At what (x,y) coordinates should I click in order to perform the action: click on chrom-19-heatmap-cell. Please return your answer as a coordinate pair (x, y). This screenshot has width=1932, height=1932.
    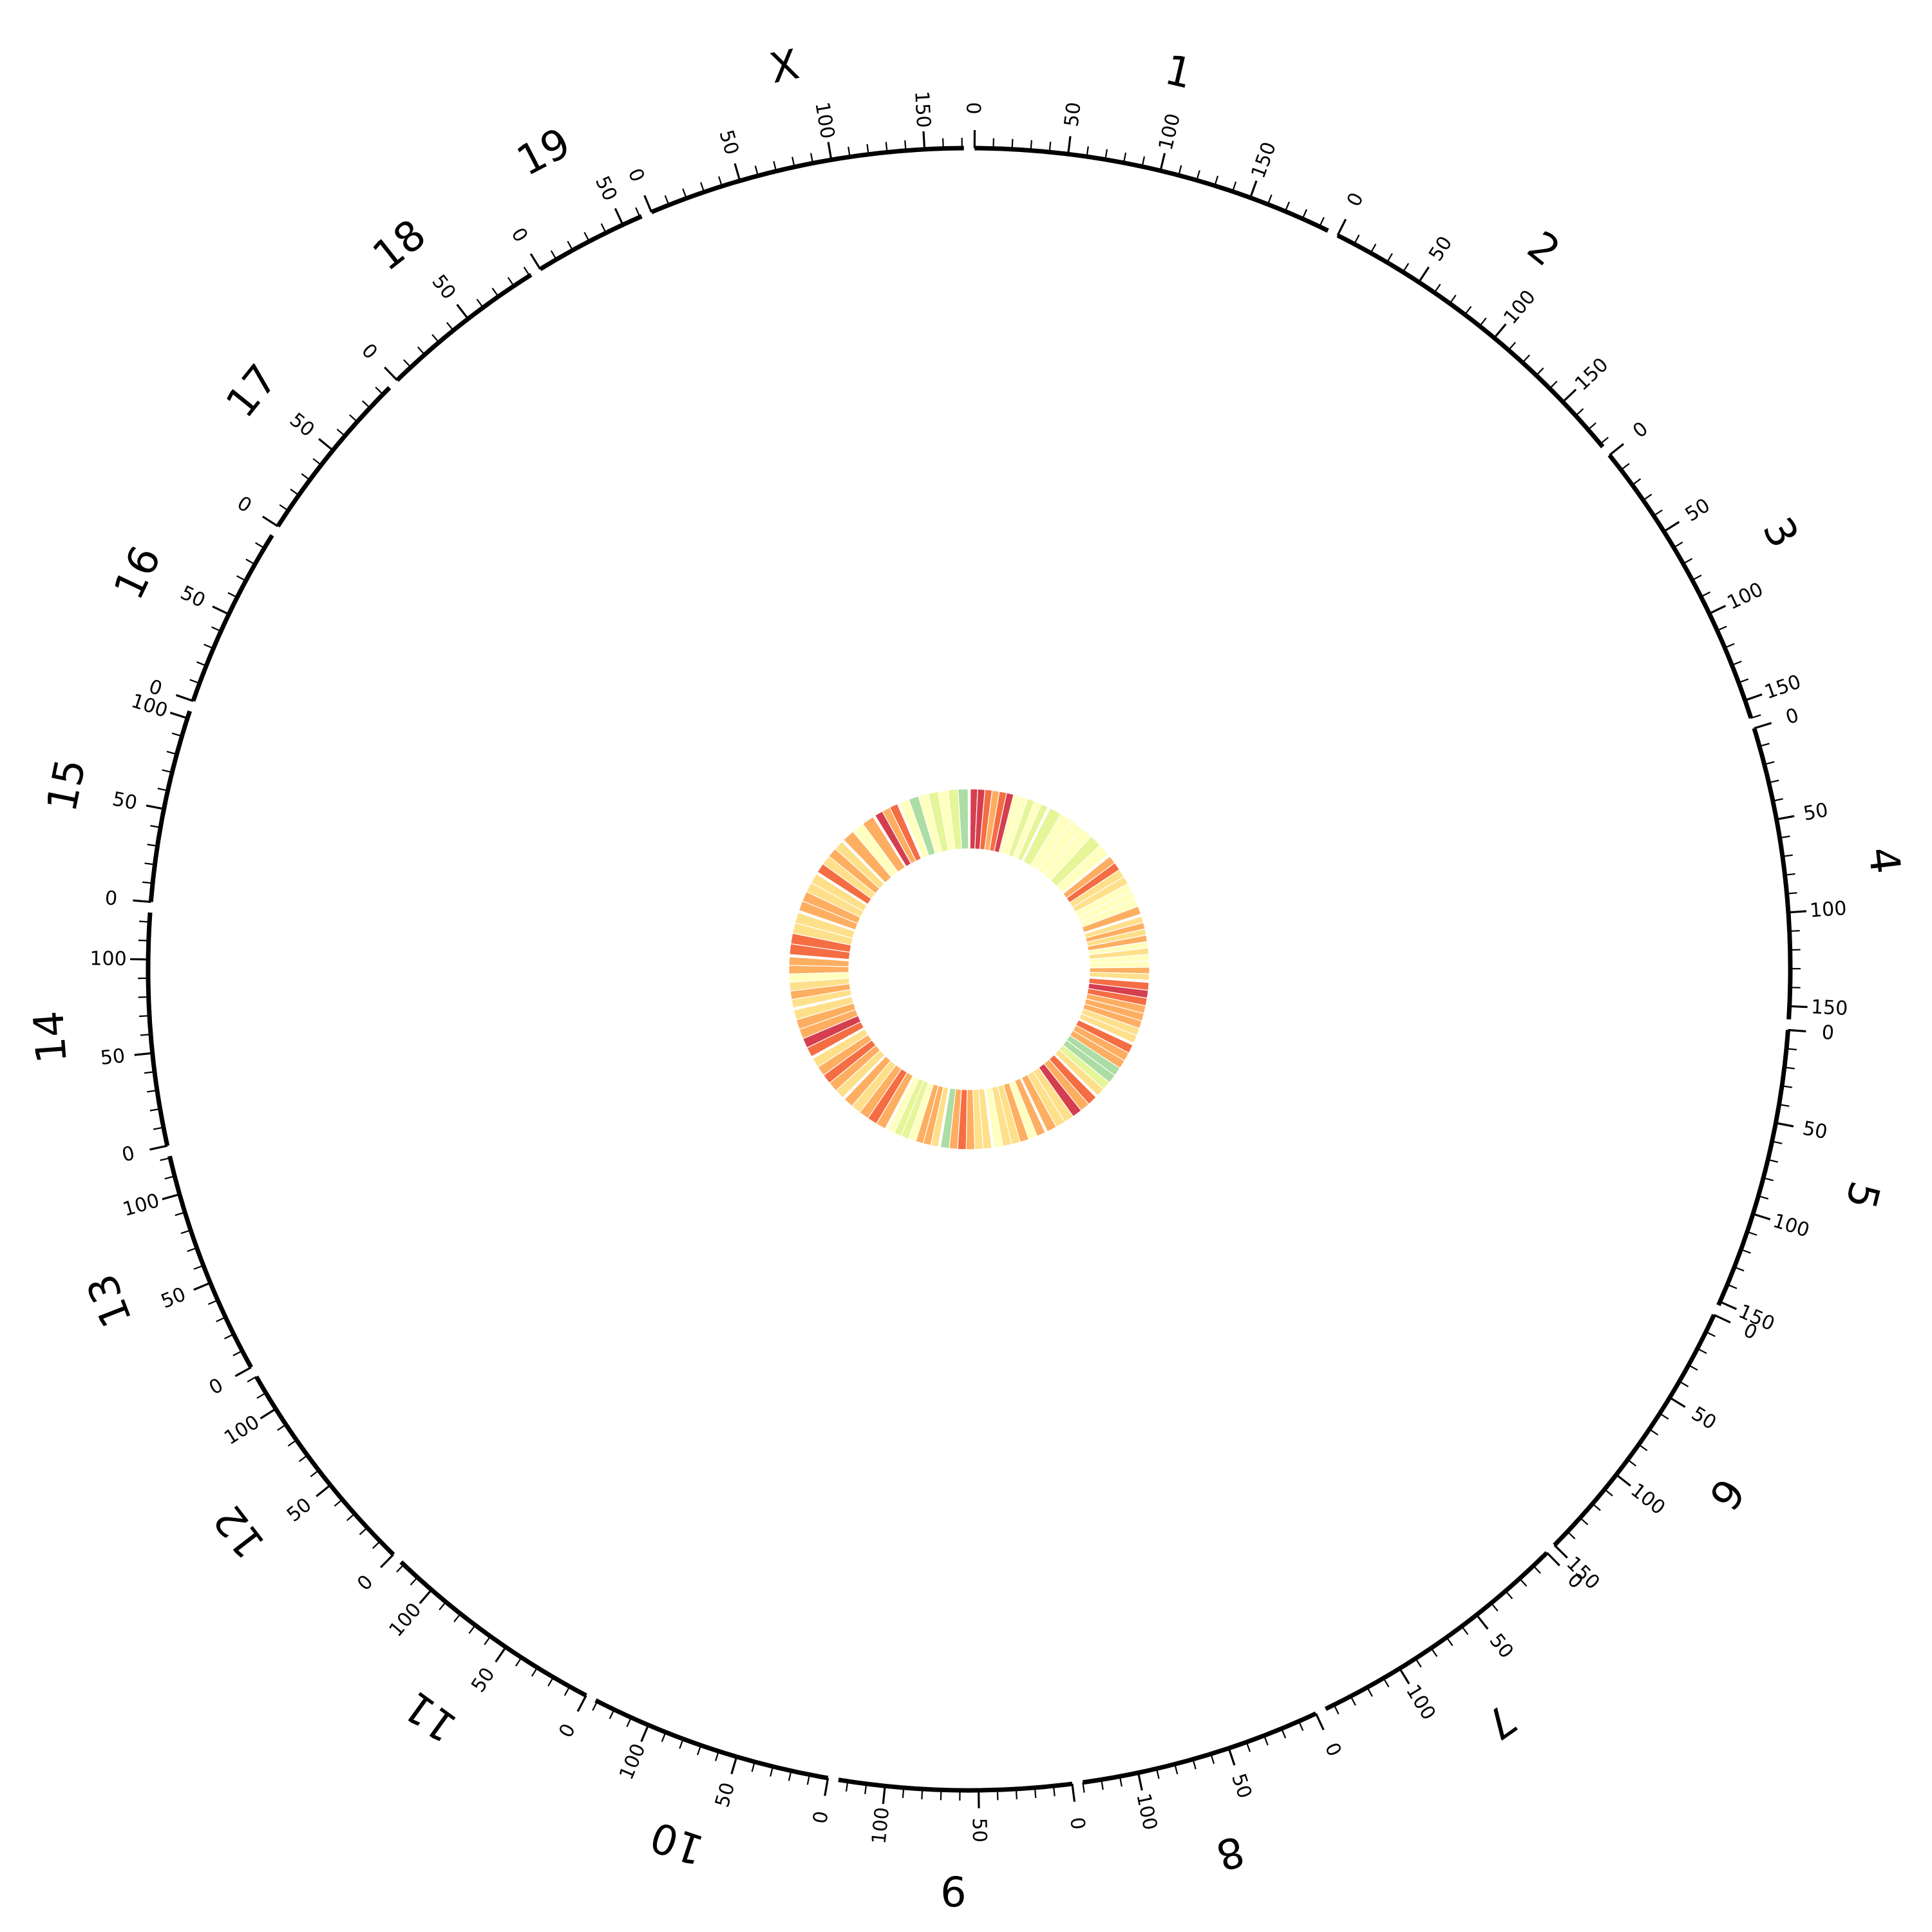
    Looking at the image, I should click on (906, 833).